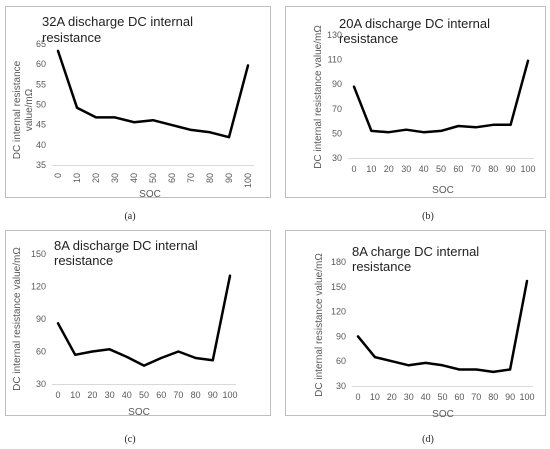  I want to click on y-axis-title: DC internal resistance, so click(17, 109).